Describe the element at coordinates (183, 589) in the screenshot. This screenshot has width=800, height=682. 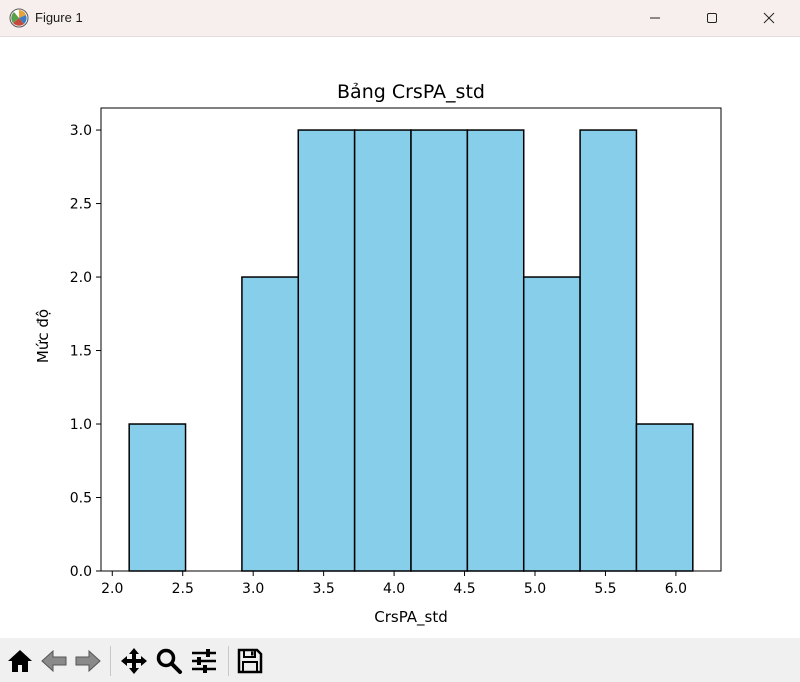
I see `x-tick-label: 2.5` at that location.